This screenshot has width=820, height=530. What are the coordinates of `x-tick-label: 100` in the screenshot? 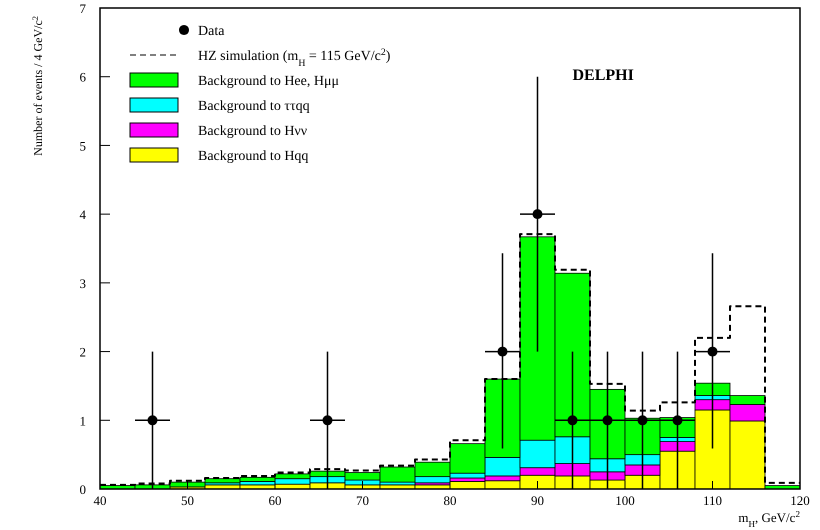 It's located at (625, 500).